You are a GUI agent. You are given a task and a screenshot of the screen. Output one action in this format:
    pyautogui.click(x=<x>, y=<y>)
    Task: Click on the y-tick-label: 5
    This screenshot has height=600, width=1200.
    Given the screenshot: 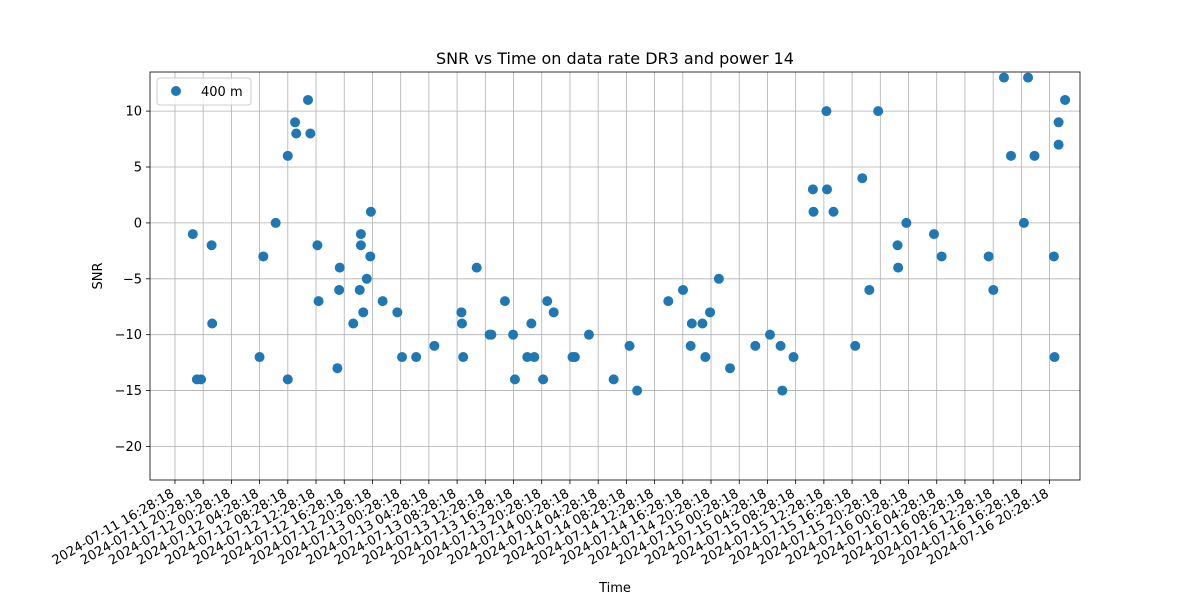 What is the action you would take?
    pyautogui.click(x=138, y=168)
    